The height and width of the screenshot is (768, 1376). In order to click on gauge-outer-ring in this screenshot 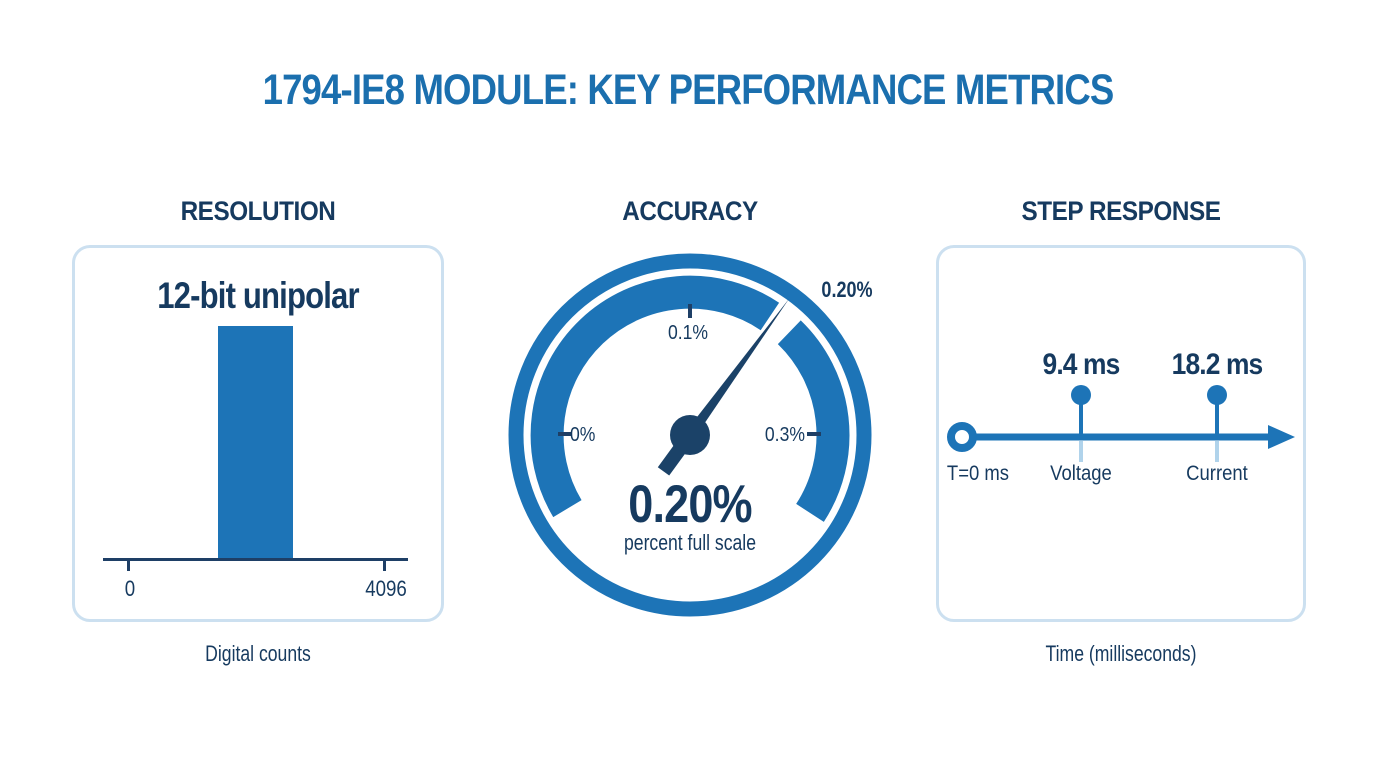, I will do `click(690, 435)`.